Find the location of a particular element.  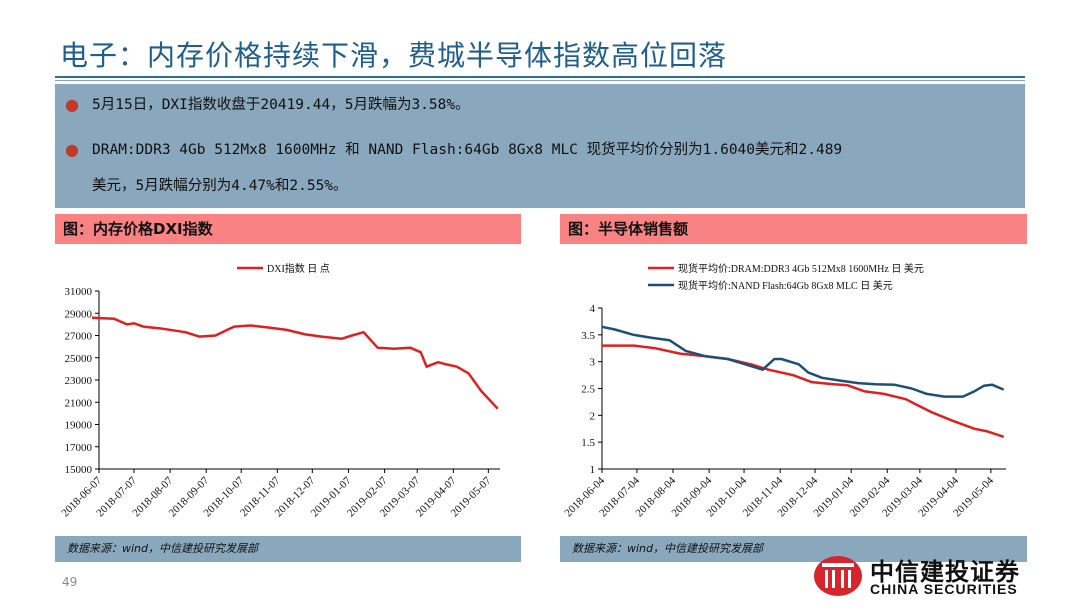

y-tick-label: 29000 is located at coordinates (79, 314).